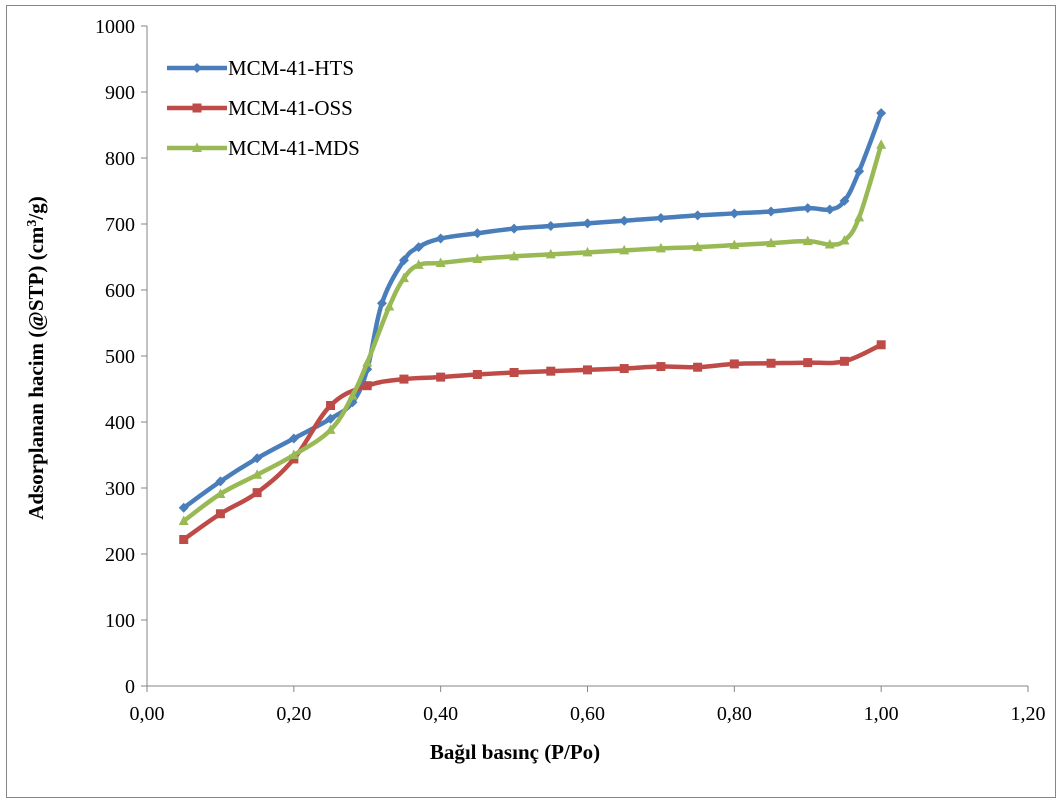 Image resolution: width=1064 pixels, height=807 pixels. Describe the element at coordinates (881, 714) in the screenshot. I see `x-tick-label: 1,00` at that location.